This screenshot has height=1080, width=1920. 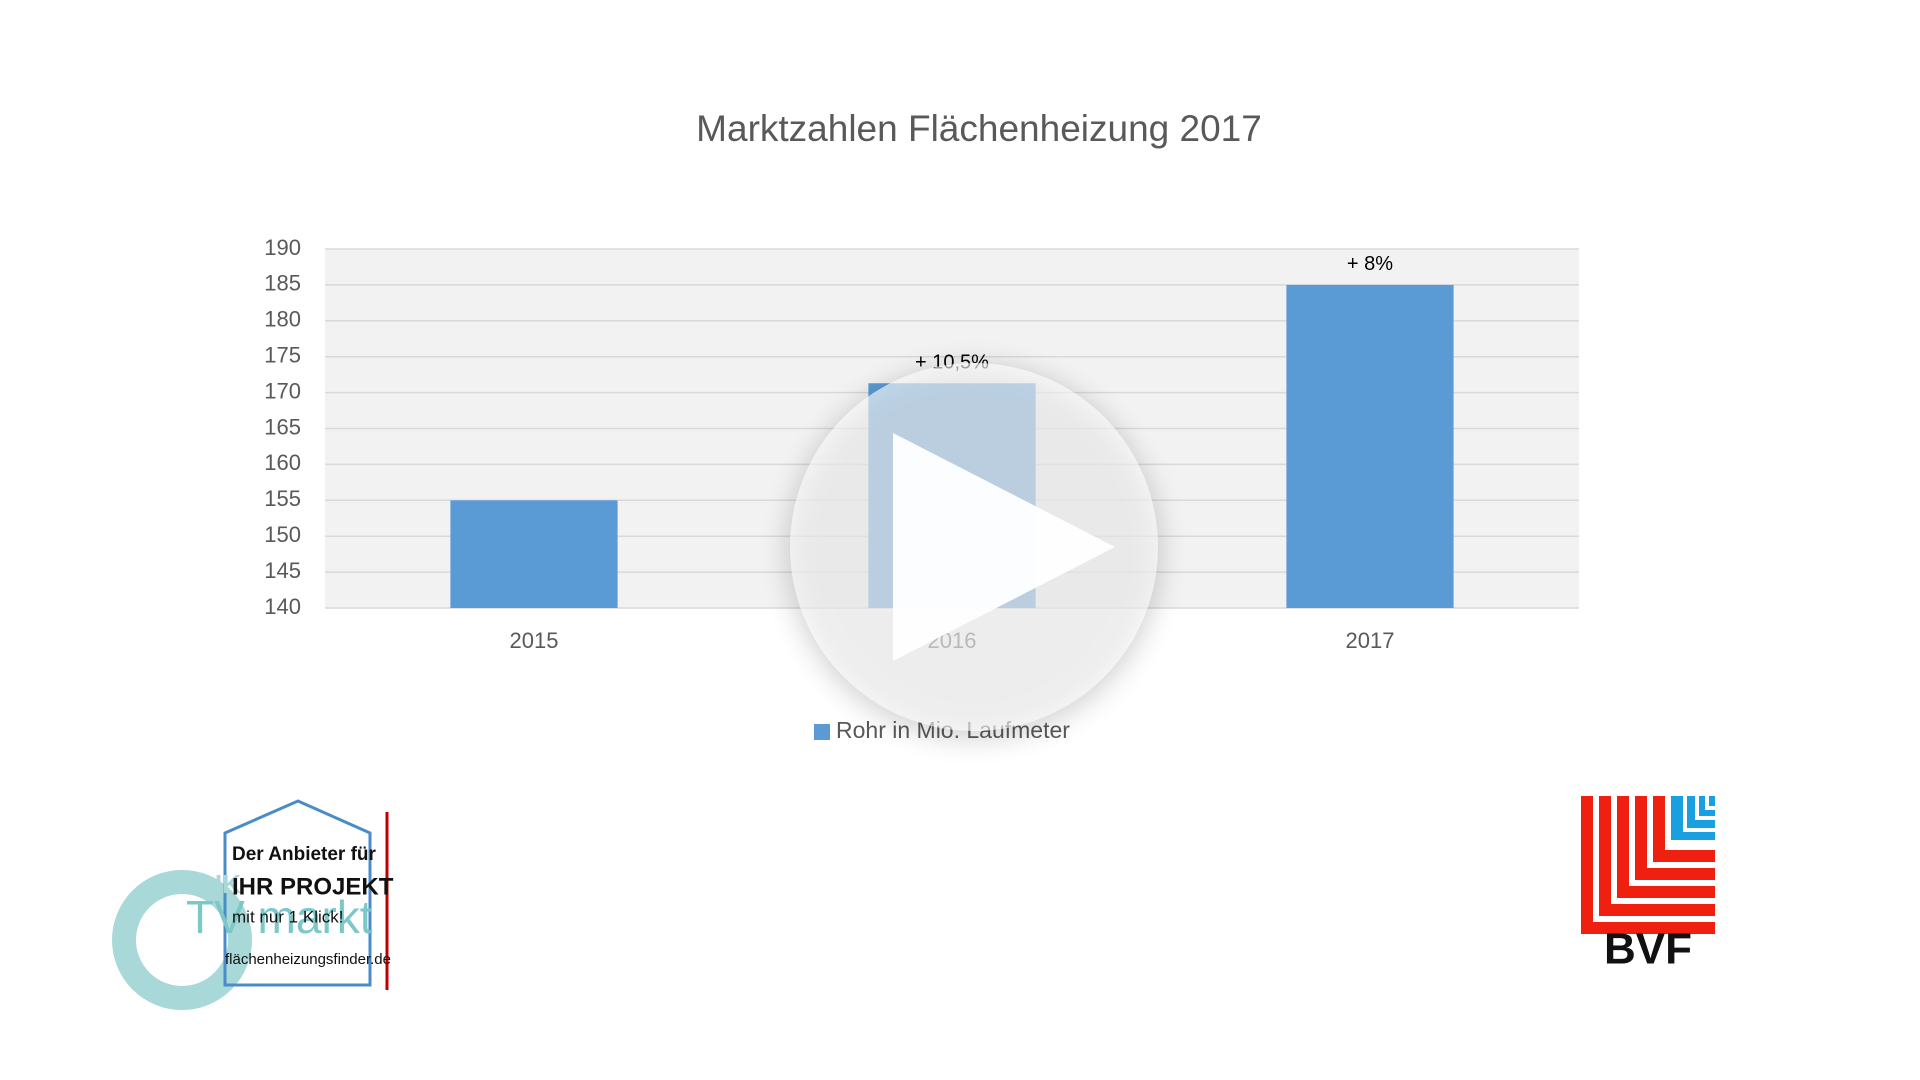 What do you see at coordinates (952, 363) in the screenshot?
I see `annotation: + 10,5%` at bounding box center [952, 363].